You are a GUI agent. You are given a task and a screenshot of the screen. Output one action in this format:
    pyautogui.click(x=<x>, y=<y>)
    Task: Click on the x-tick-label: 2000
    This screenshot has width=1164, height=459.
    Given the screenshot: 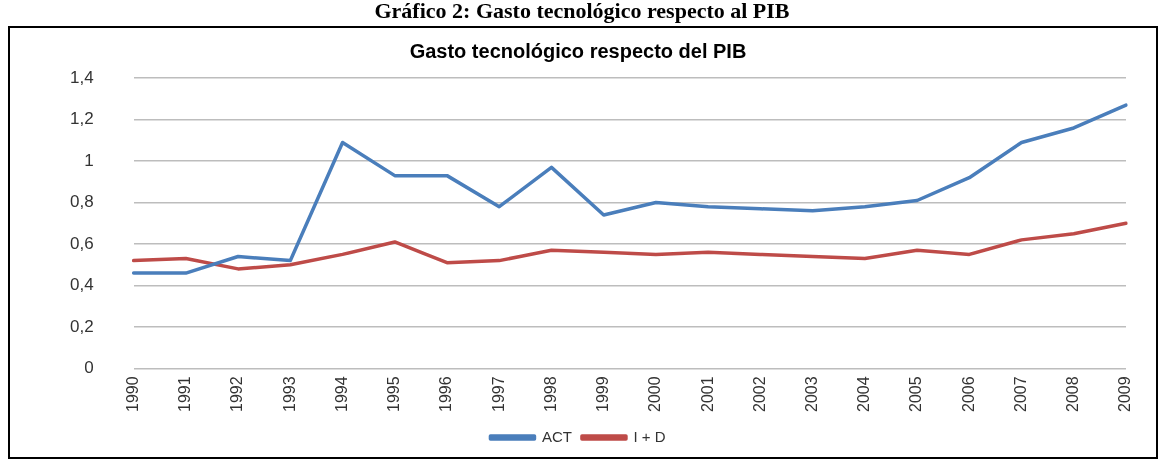 What is the action you would take?
    pyautogui.click(x=655, y=394)
    